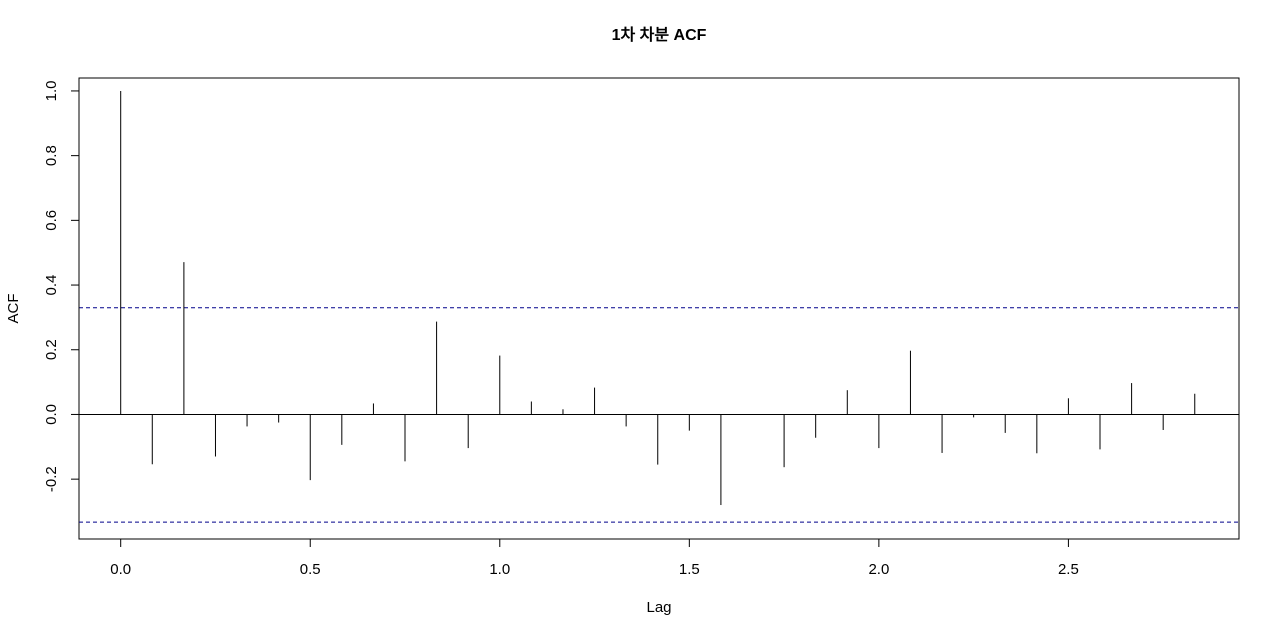 This screenshot has width=1280, height=637. What do you see at coordinates (659, 35) in the screenshot?
I see `chart-title: 1차 차분 ACF` at bounding box center [659, 35].